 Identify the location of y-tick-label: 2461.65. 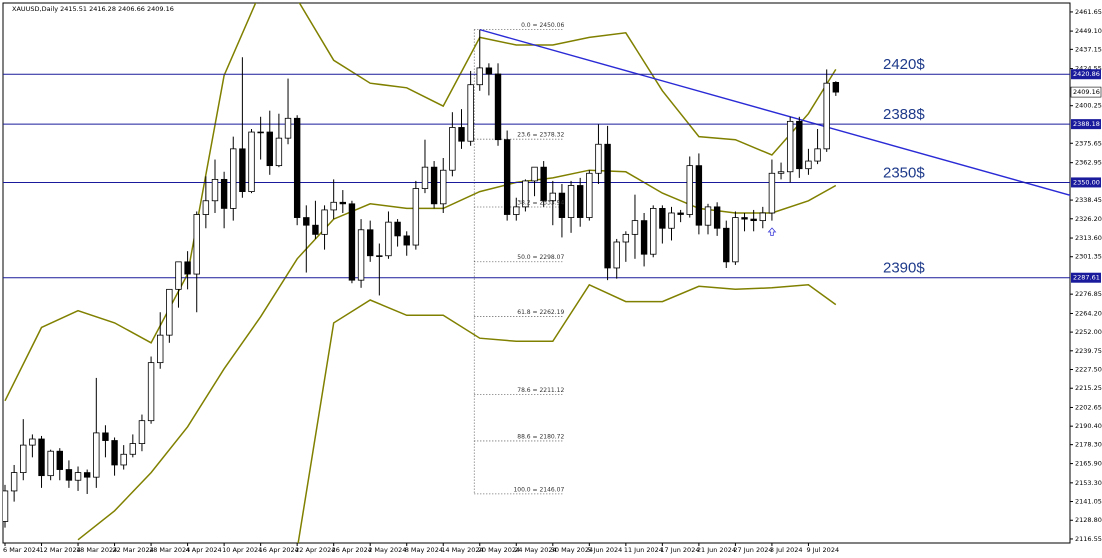
(1088, 12).